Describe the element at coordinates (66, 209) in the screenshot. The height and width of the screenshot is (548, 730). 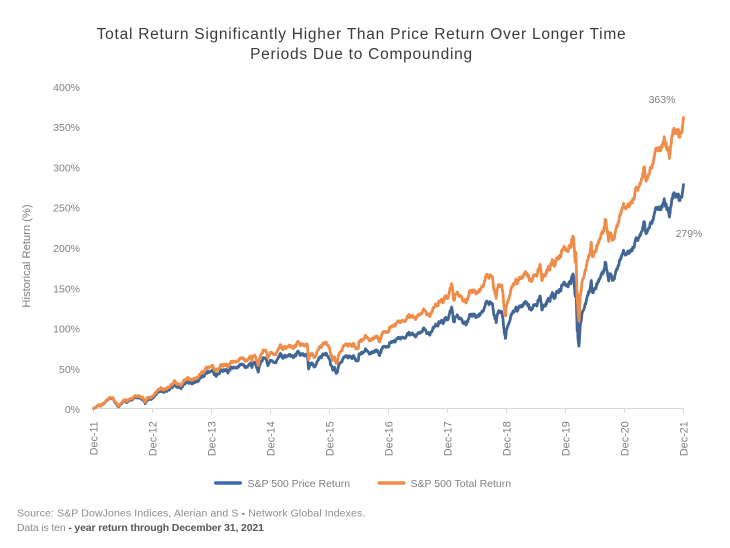
I see `svg-text: 250%` at that location.